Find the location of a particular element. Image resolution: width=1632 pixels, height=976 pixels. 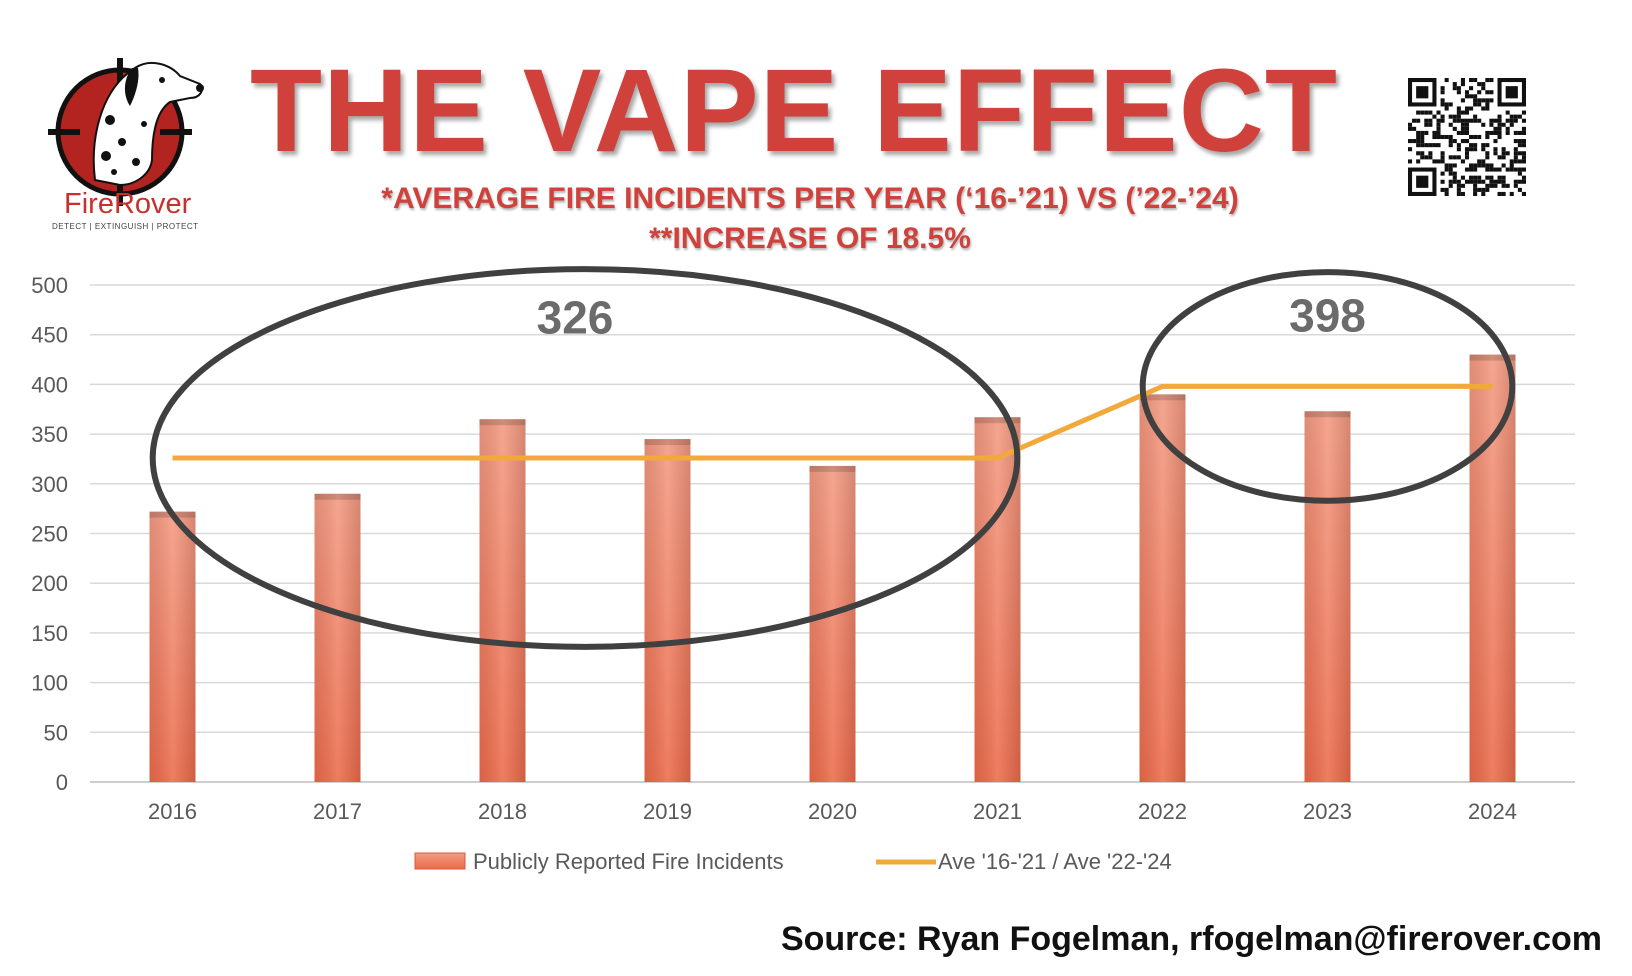

y-tick-label: 300 is located at coordinates (49, 484).